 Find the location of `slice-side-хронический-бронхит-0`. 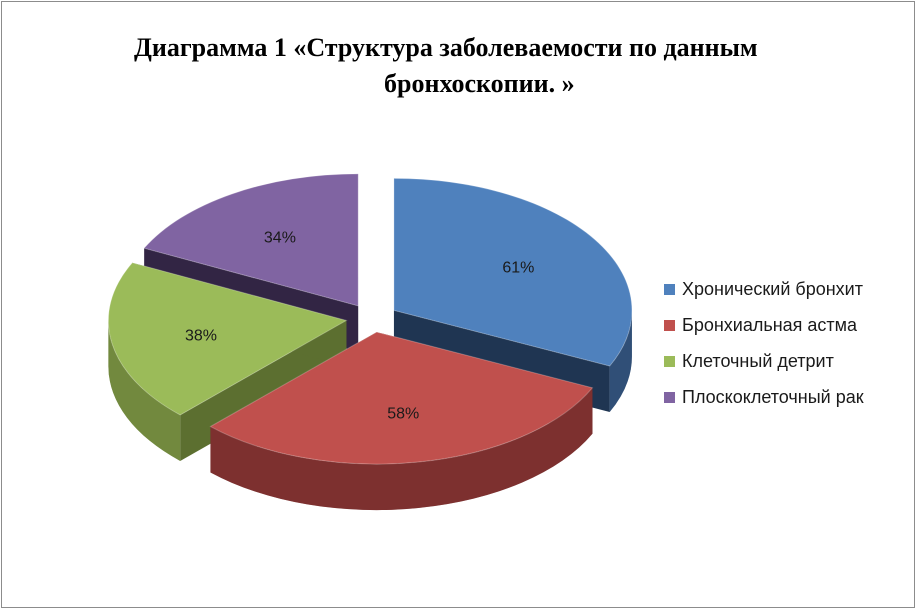

slice-side-хронический-бронхит-0 is located at coordinates (620, 361).